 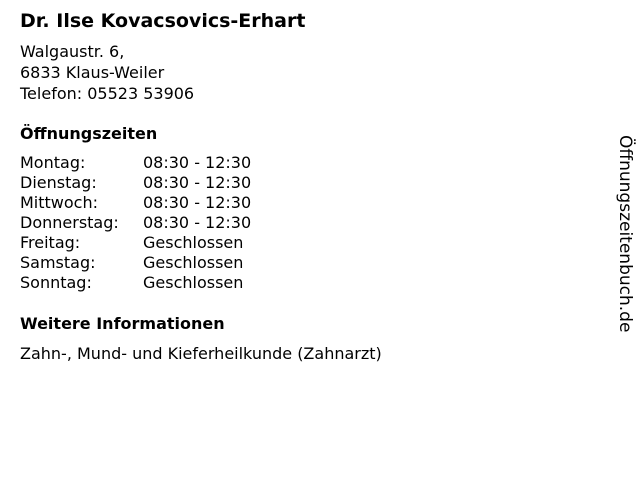 I want to click on info-heading: Weitere Informationen, so click(x=122, y=323).